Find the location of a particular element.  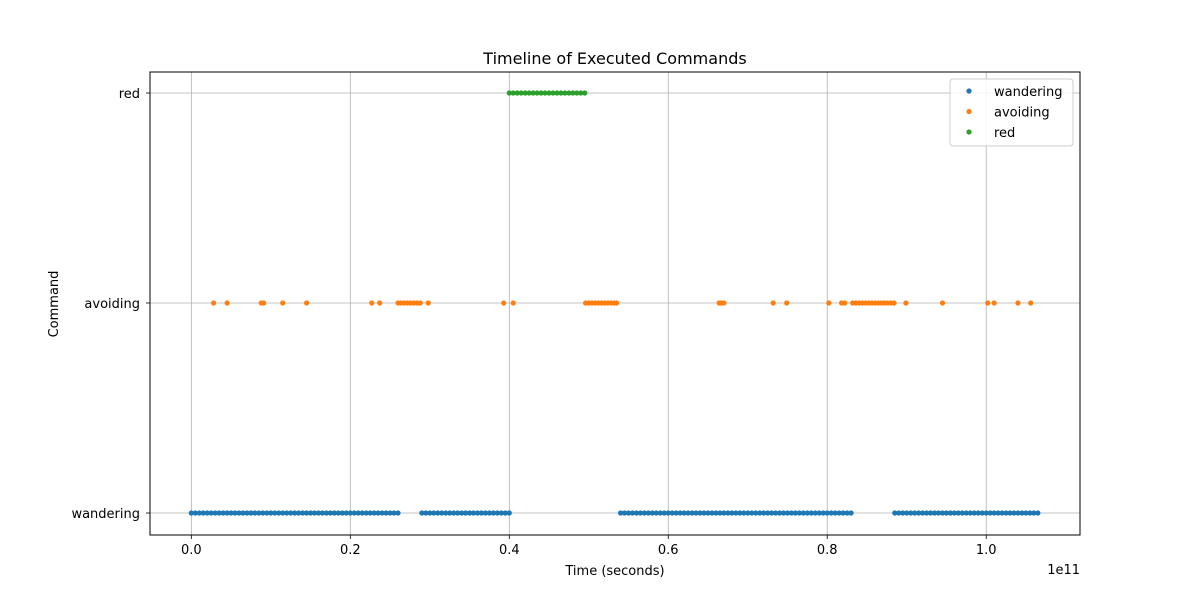

y-axis-ticks: wandering avoiding red is located at coordinates (110, 304).